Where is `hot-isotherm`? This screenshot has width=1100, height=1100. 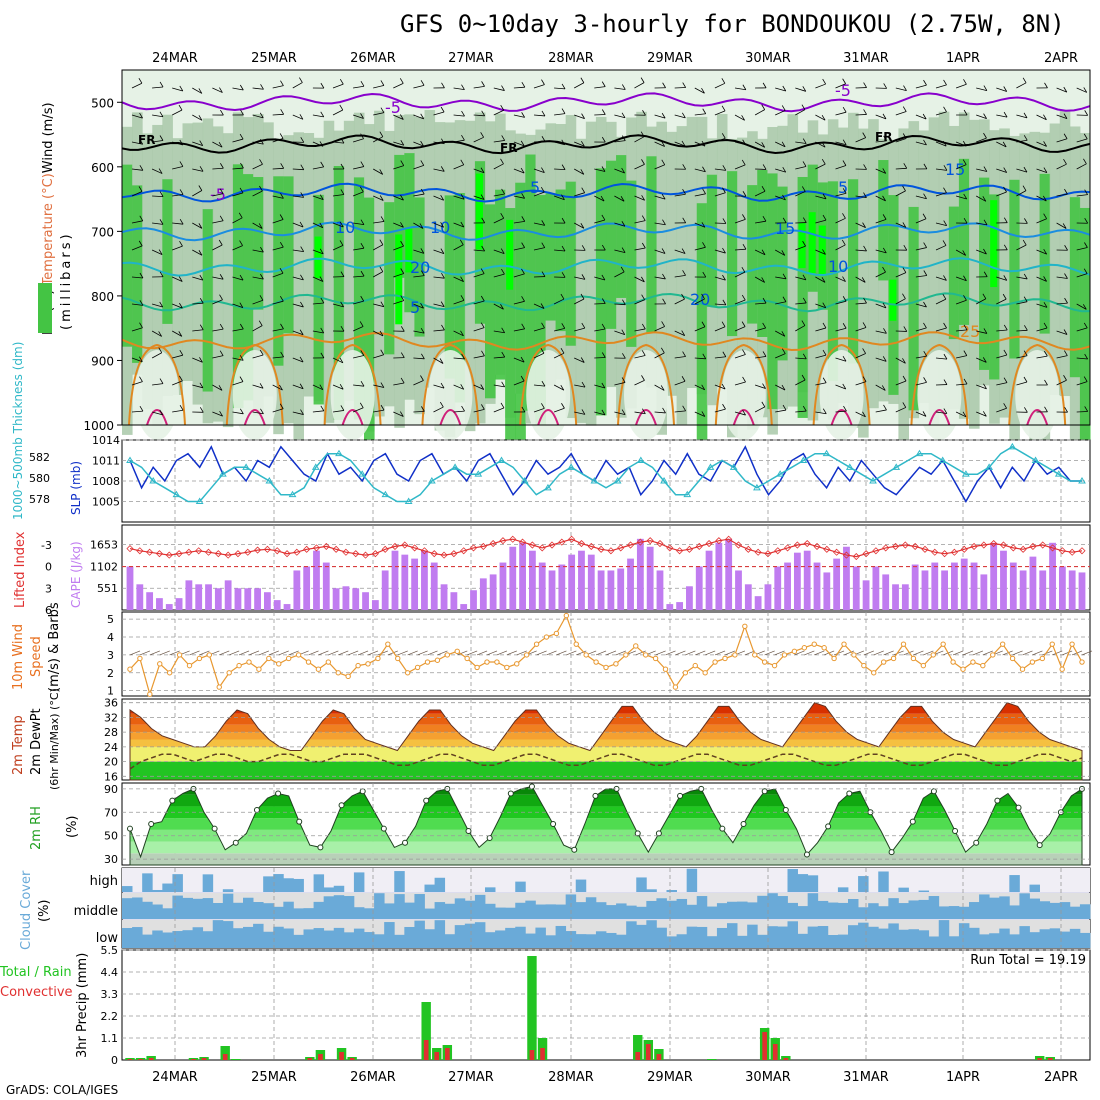 hot-isotherm is located at coordinates (254, 417).